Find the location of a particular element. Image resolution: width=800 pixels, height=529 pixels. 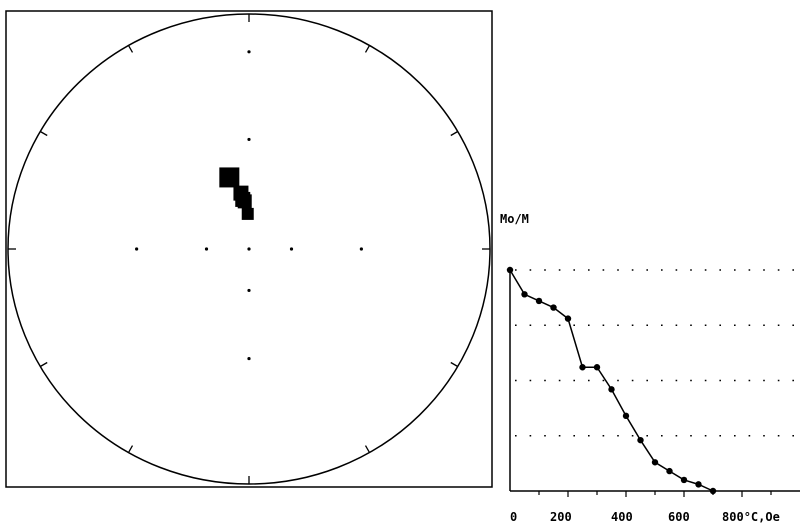

series-points is located at coordinates (611, 380).